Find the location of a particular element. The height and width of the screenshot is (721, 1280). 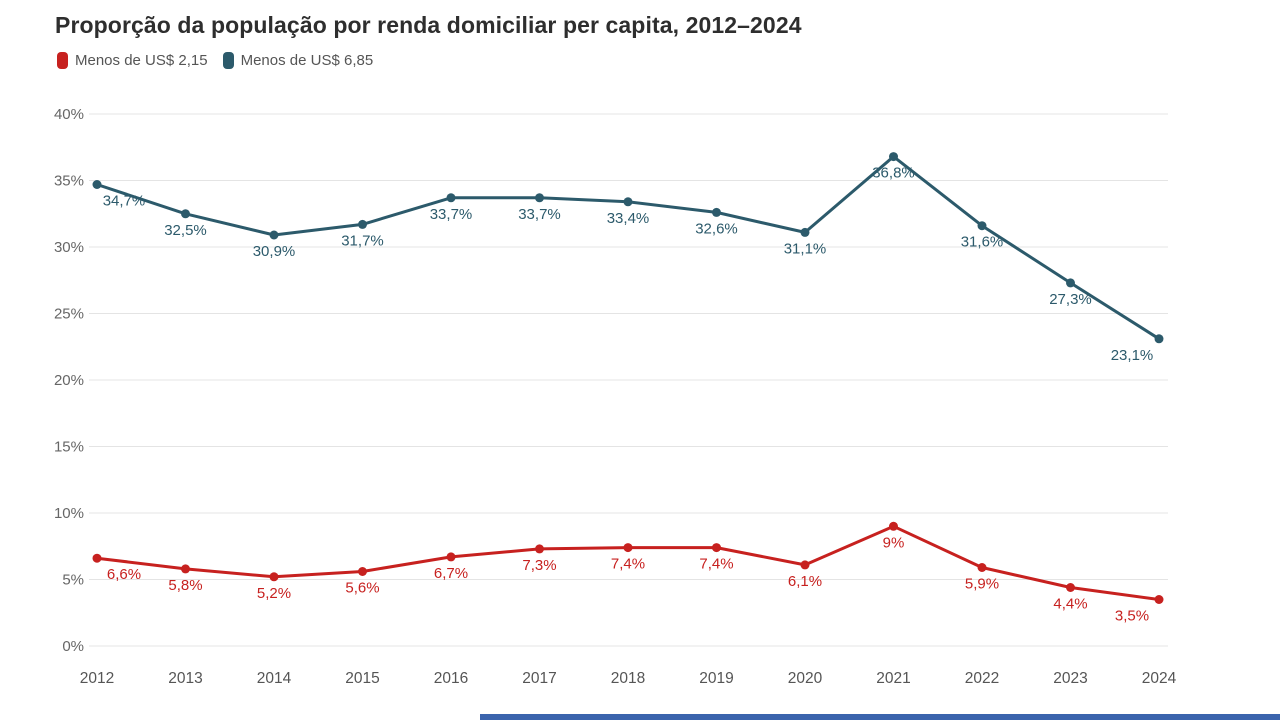

x-axis-label: 2020 is located at coordinates (805, 678).